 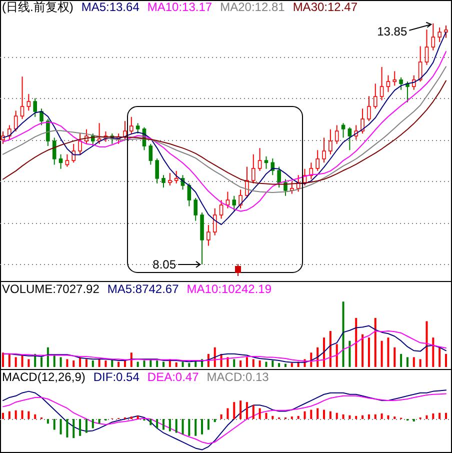 What do you see at coordinates (253, 7) in the screenshot?
I see `text: MA20:12.81` at bounding box center [253, 7].